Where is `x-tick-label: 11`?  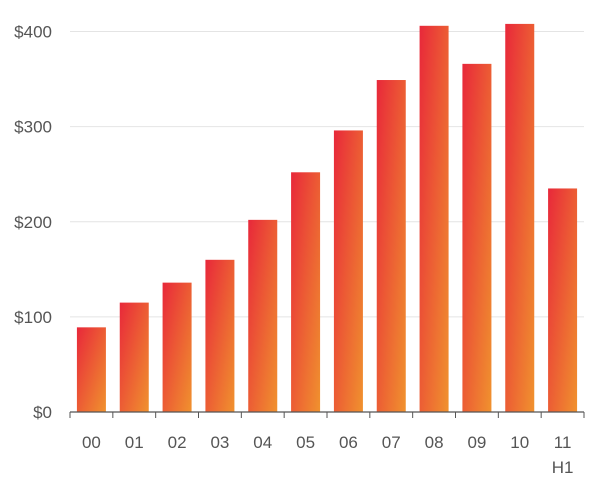 x-tick-label: 11 is located at coordinates (563, 442).